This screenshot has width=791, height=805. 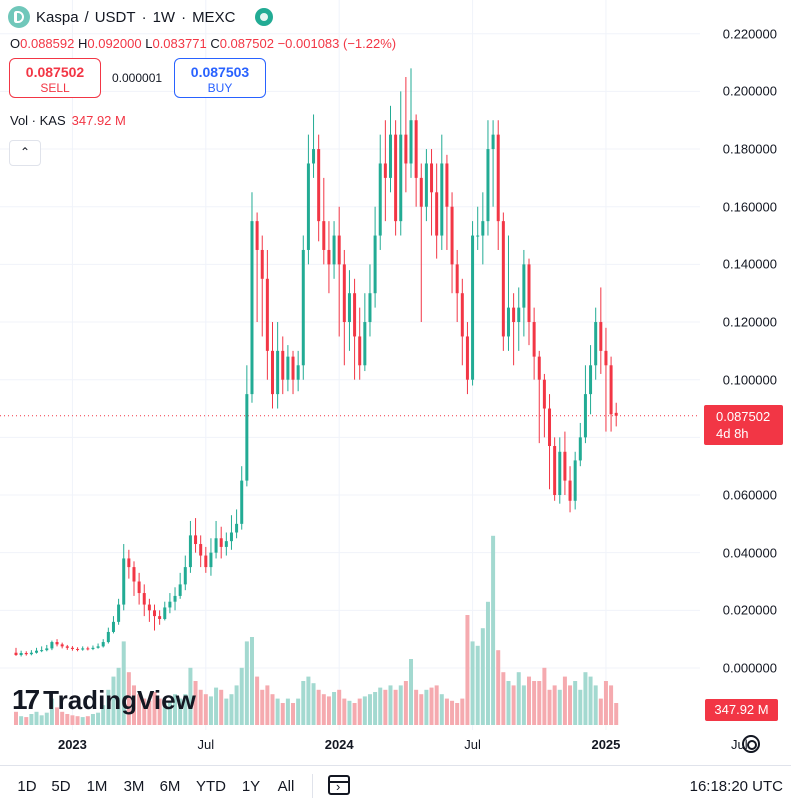 I want to click on symbol-name: Kaspa, so click(x=57, y=17).